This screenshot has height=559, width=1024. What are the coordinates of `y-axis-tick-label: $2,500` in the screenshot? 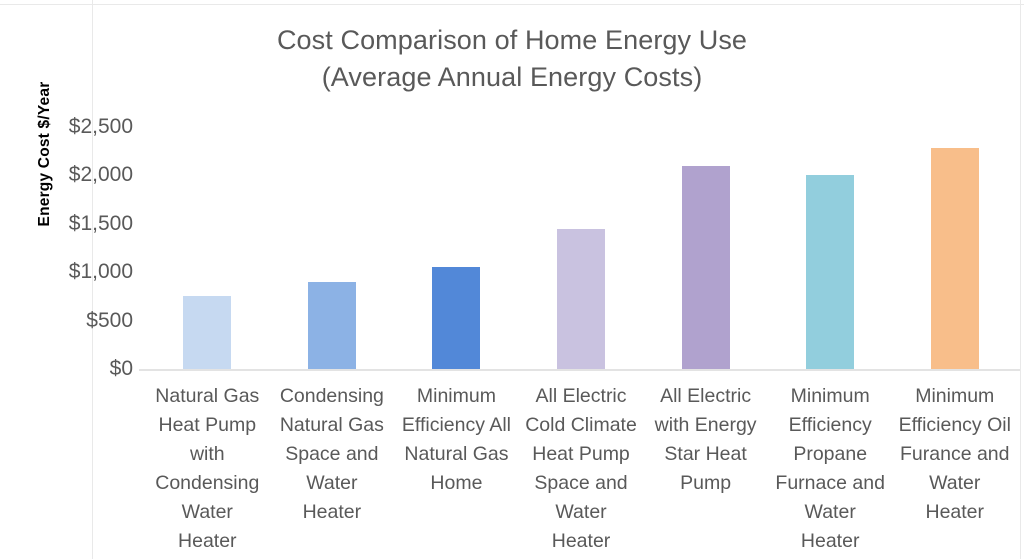 It's located at (100, 126).